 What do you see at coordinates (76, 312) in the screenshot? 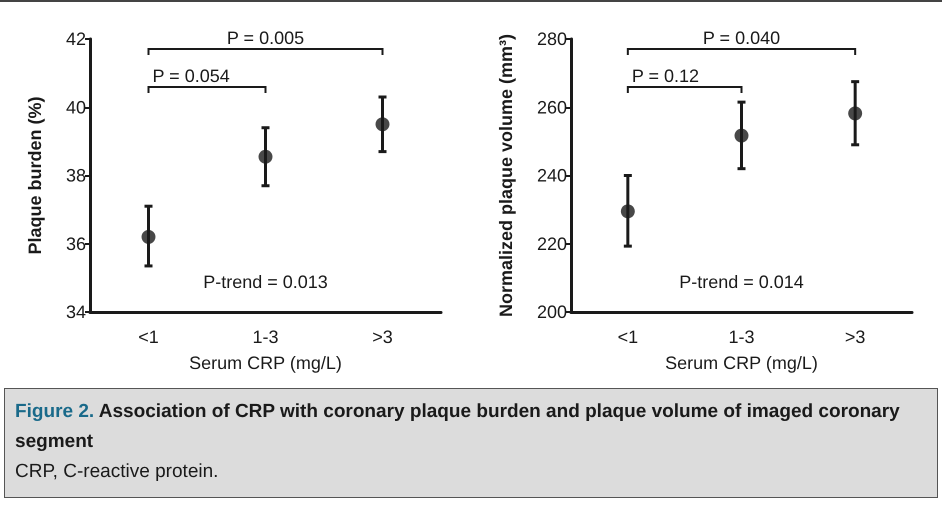
I see `y-tick-label: 34` at bounding box center [76, 312].